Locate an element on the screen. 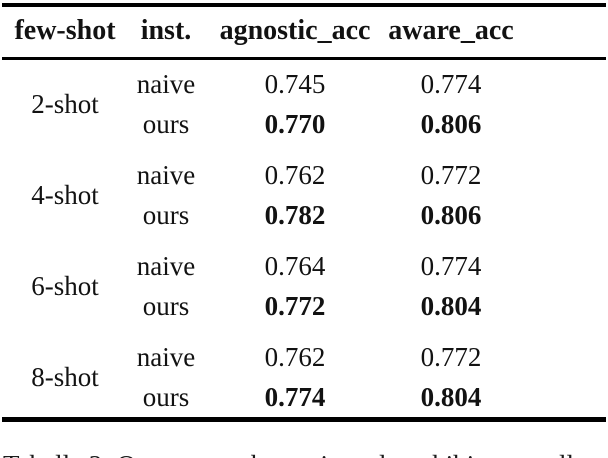  table-row: ours 0.782 0.806 is located at coordinates (304, 215).